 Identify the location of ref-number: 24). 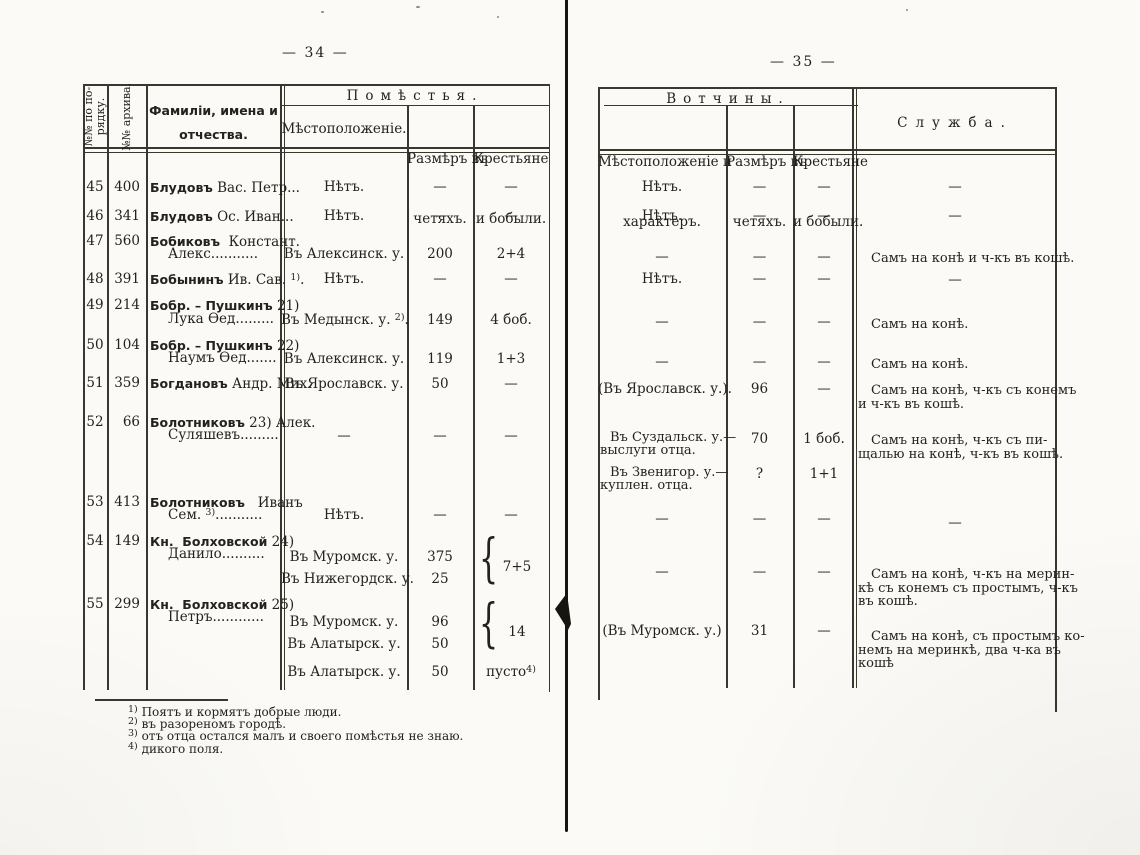
(281, 542).